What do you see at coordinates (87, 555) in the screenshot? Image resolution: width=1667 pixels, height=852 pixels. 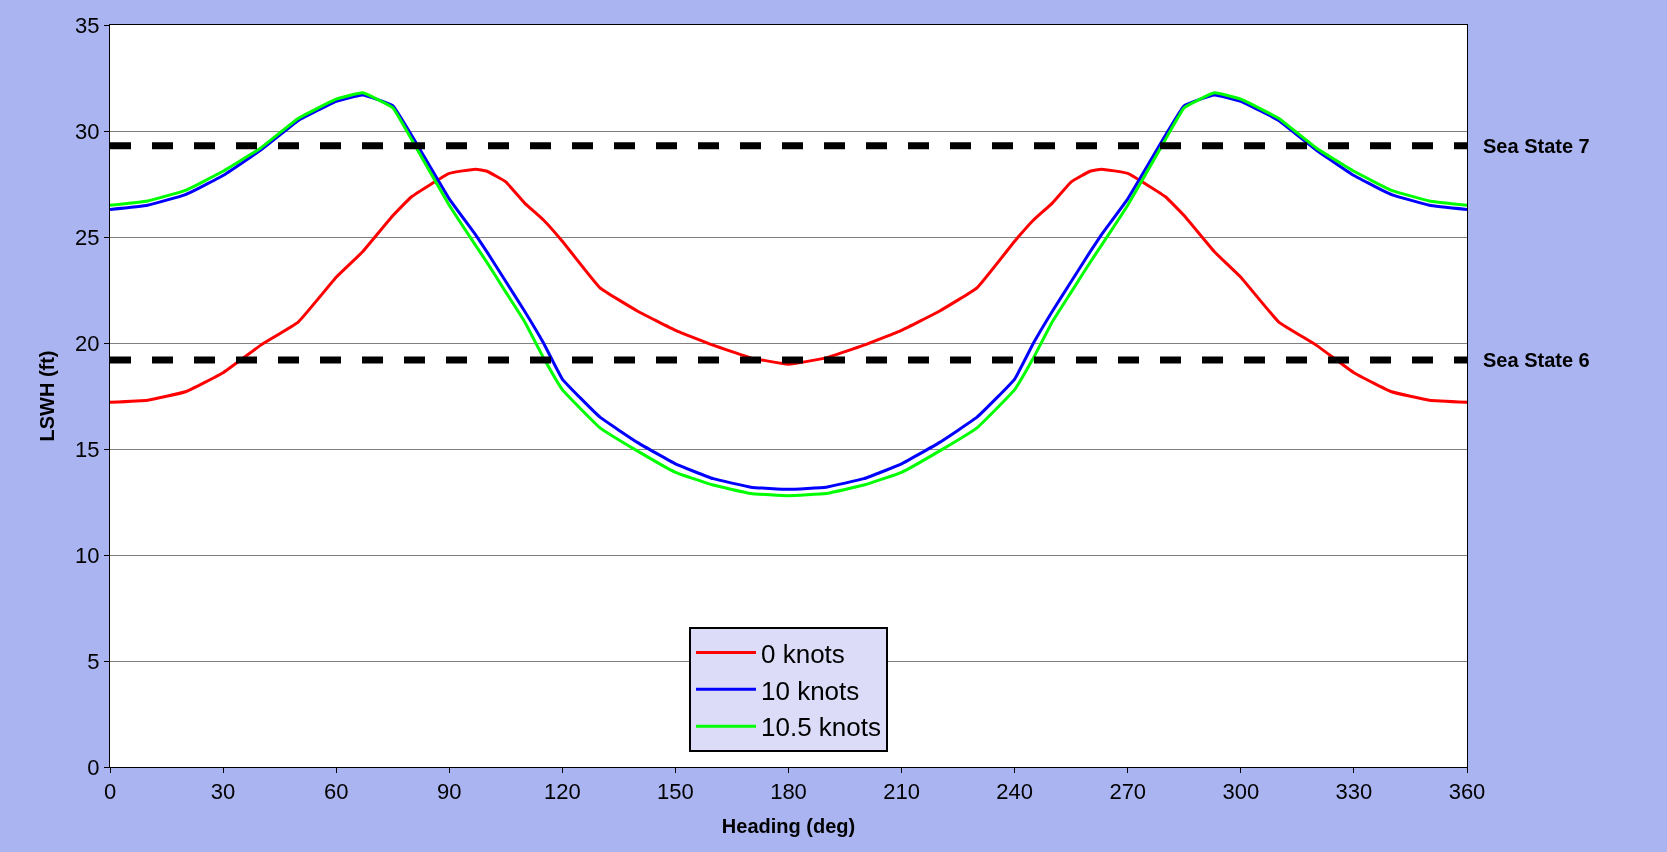 I see `y-tick-label: 10` at bounding box center [87, 555].